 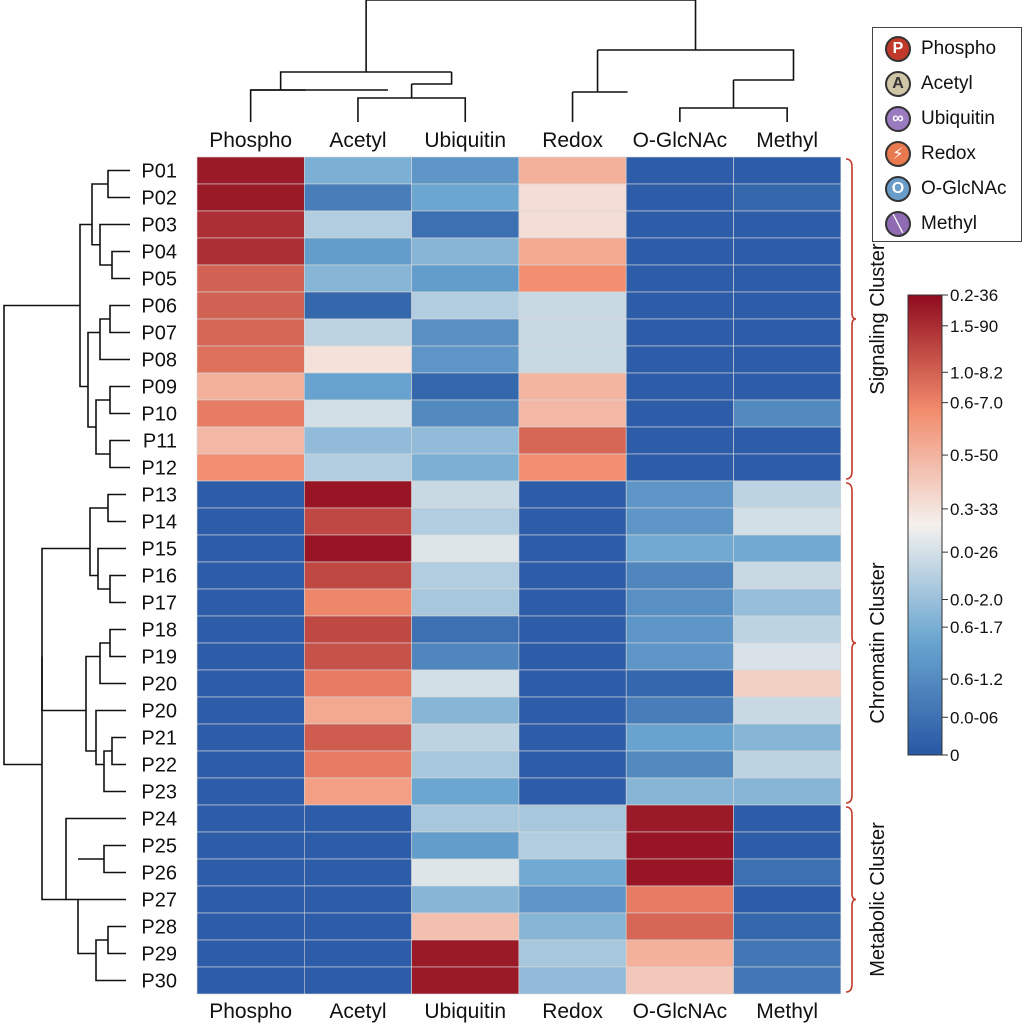 What do you see at coordinates (974, 326) in the screenshot?
I see `colorbar-tick-label: 1.5-90` at bounding box center [974, 326].